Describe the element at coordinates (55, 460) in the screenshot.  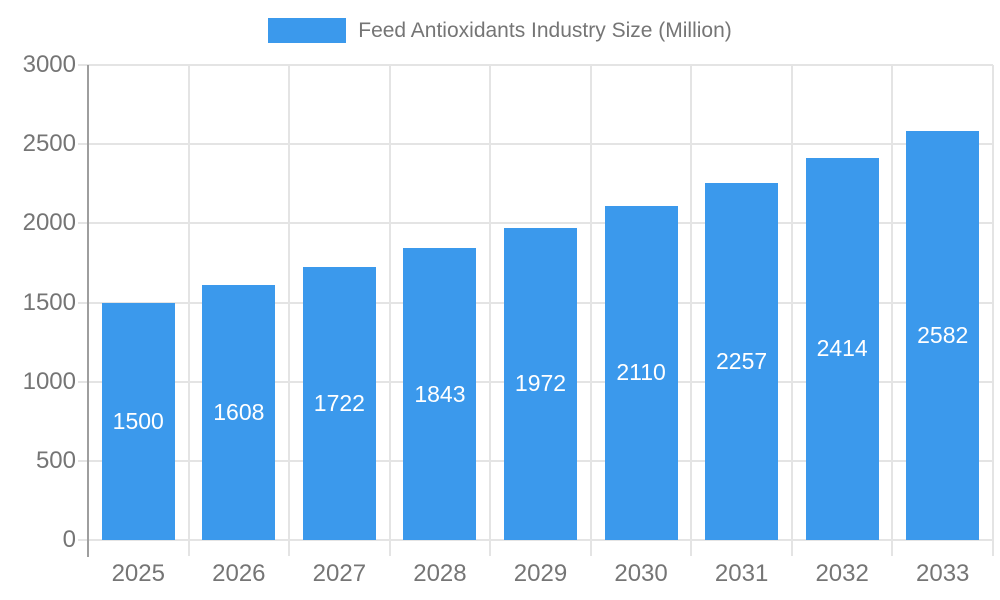
I see `y-axis-tick-label: 500` at that location.